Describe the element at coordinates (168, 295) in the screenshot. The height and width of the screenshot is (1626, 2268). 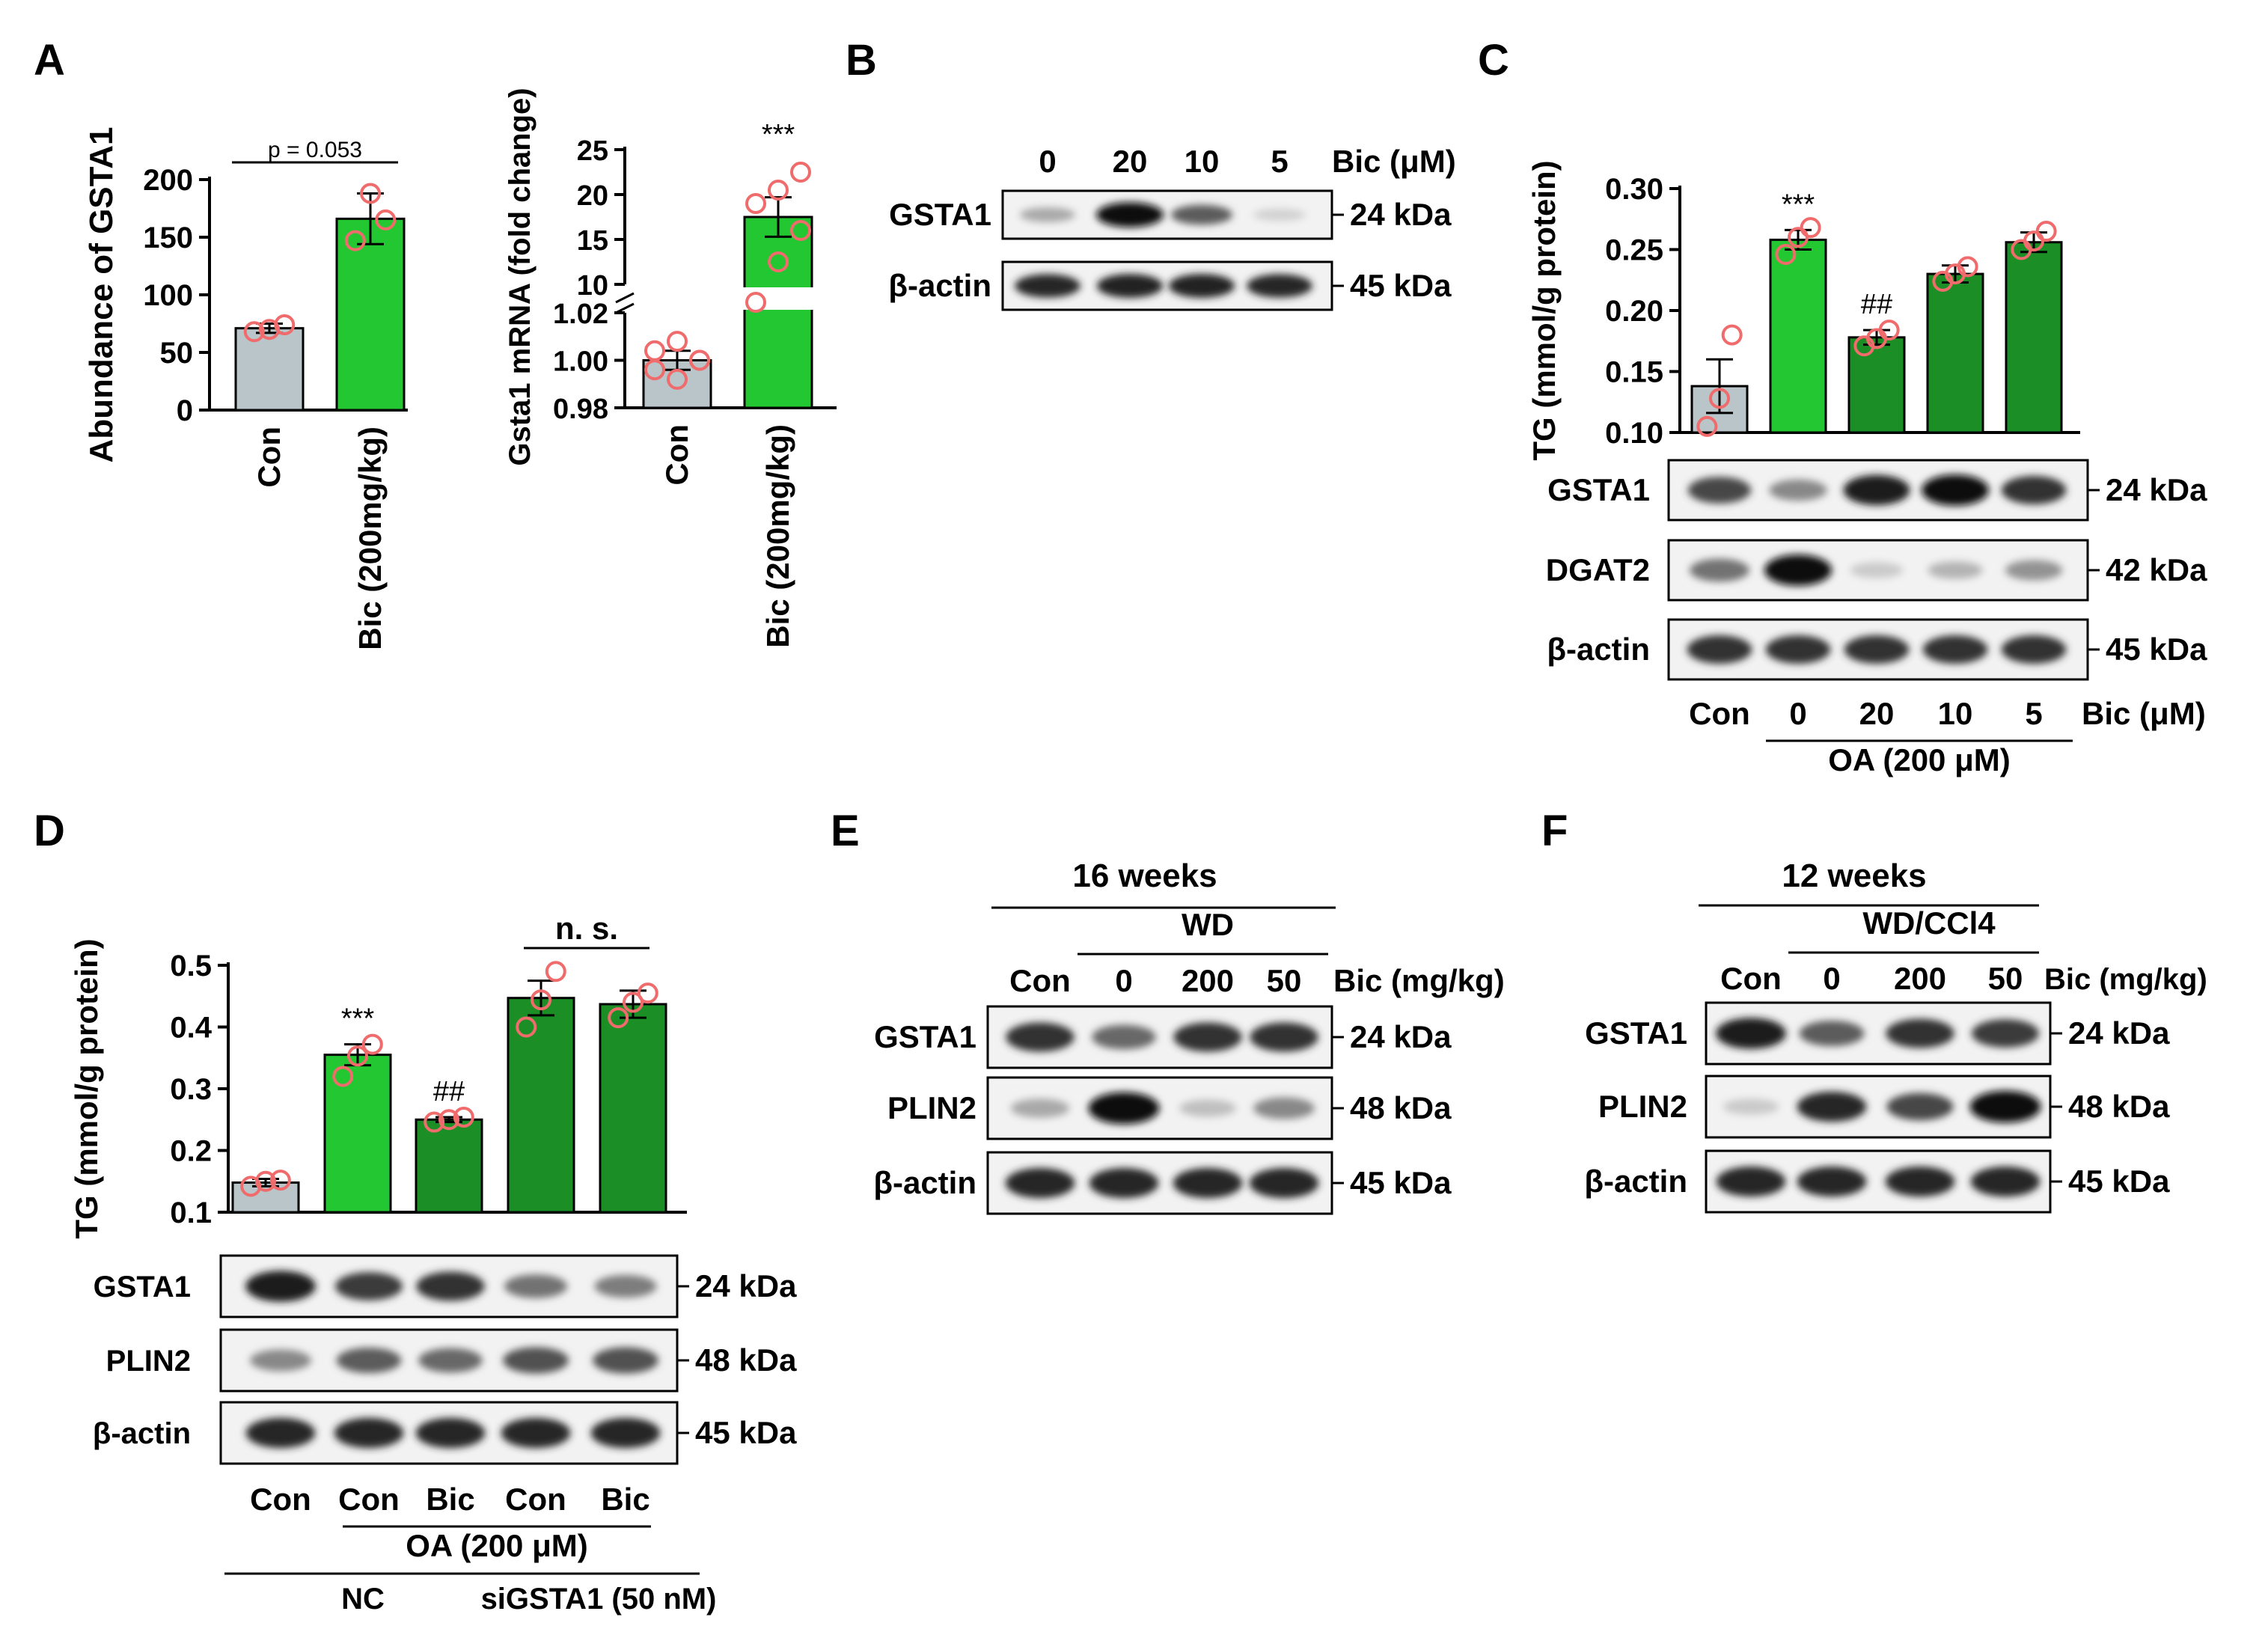
I see `y-tick-label: 100` at that location.